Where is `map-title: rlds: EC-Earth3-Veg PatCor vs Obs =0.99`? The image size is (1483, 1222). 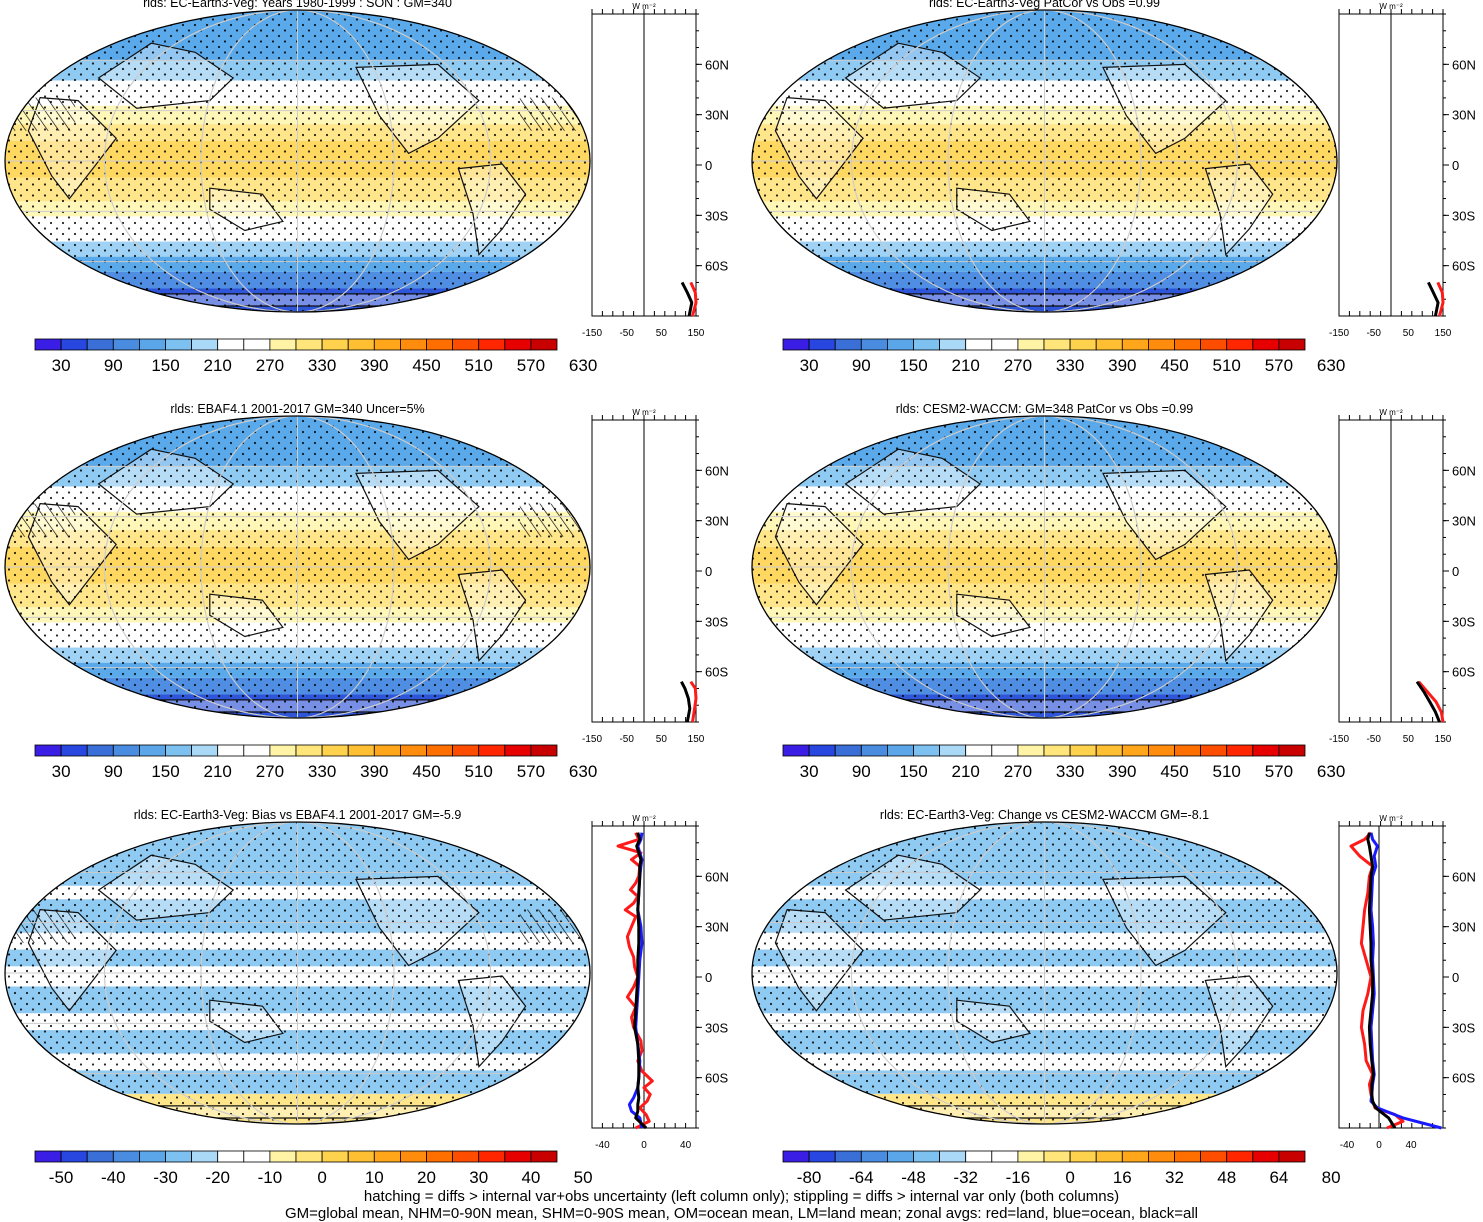
map-title: rlds: EC-Earth3-Veg PatCor vs Obs =0.99 is located at coordinates (1044, 5).